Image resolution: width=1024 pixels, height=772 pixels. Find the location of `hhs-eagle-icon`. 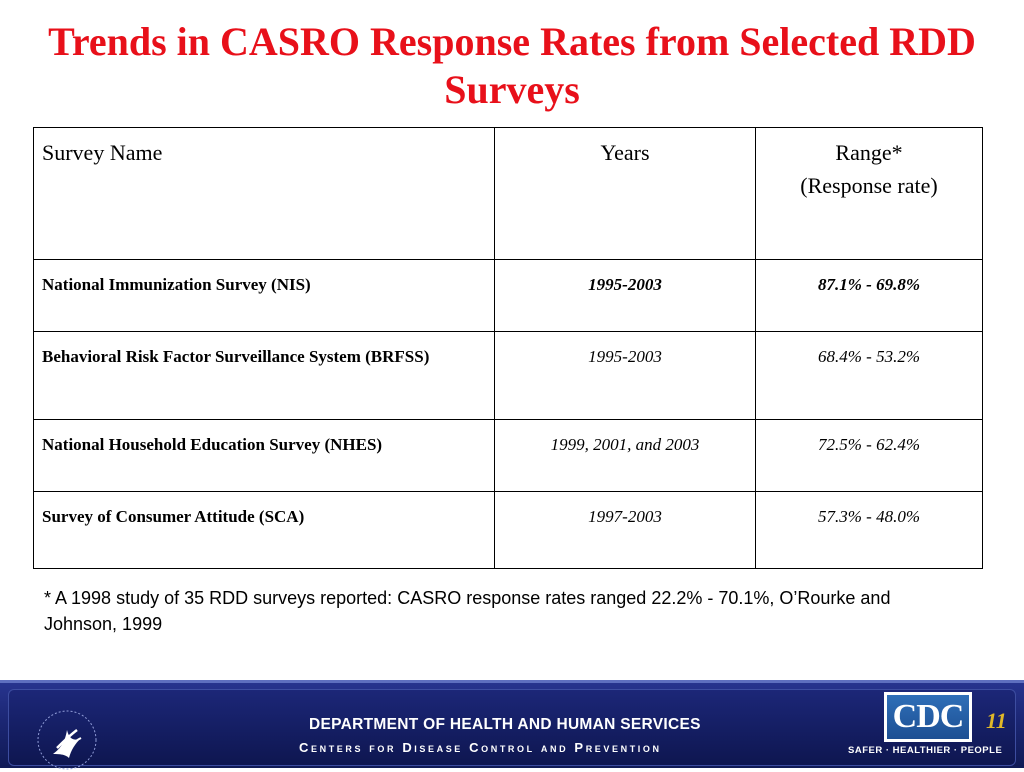

hhs-eagle-icon is located at coordinates (67, 740).